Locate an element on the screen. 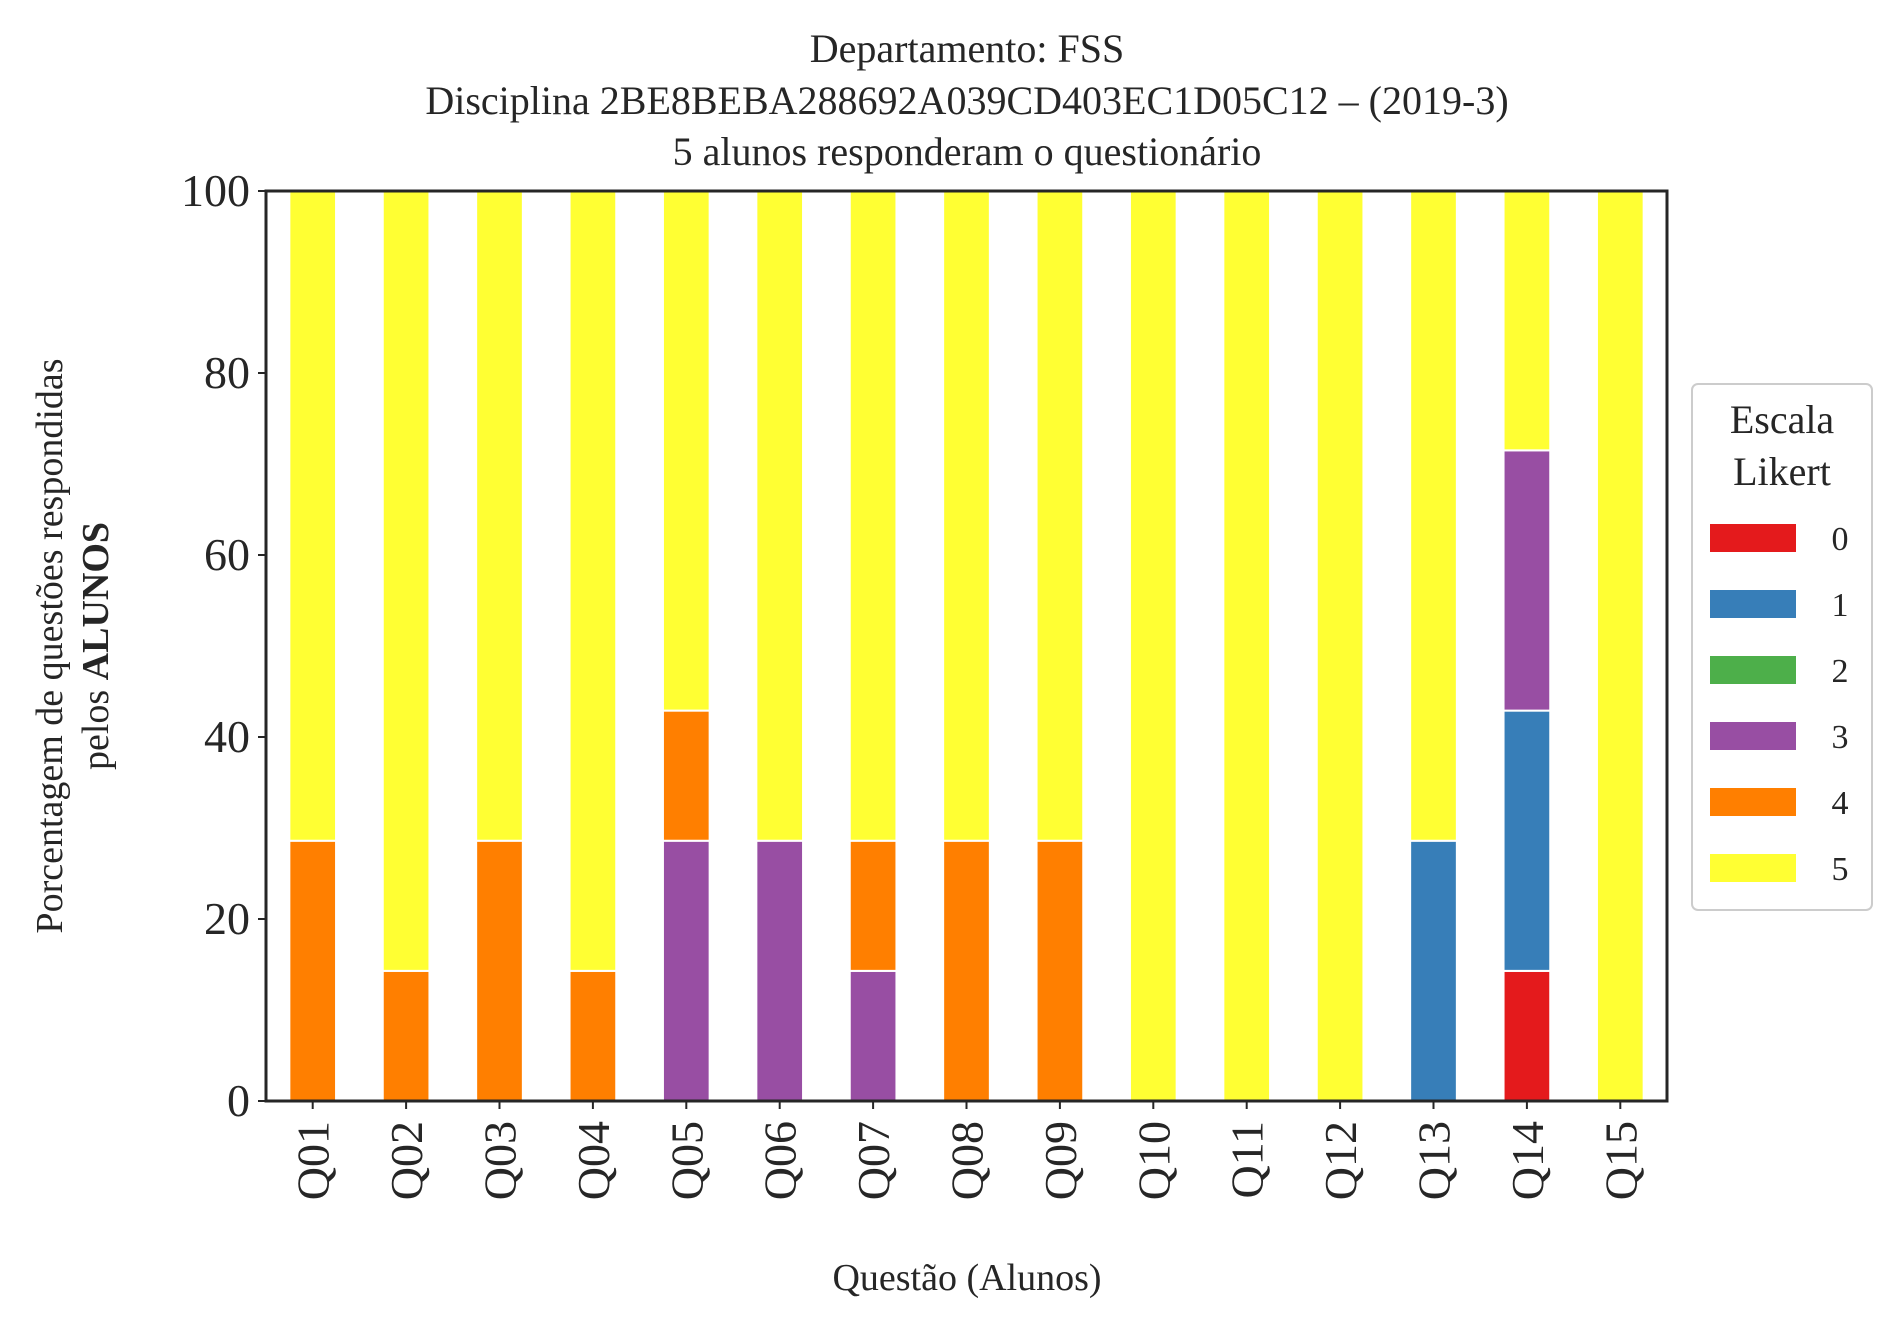  x-tick-label-q14: Q14 is located at coordinates (1527, 1160).